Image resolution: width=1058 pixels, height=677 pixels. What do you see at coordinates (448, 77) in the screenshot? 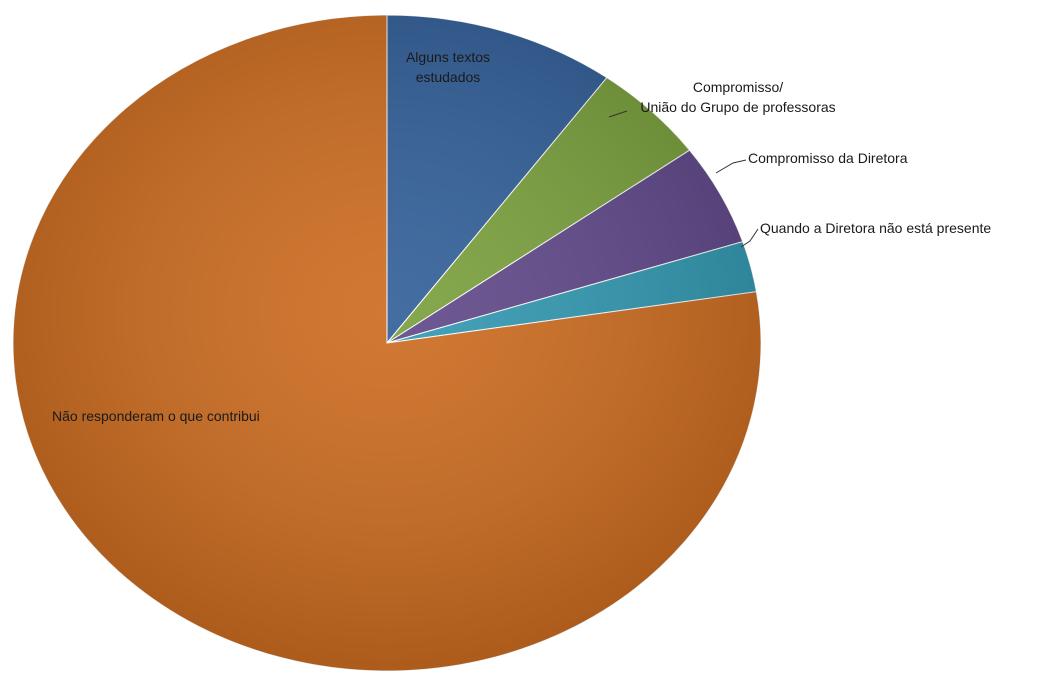
I see `slice-label-line: estudados` at bounding box center [448, 77].